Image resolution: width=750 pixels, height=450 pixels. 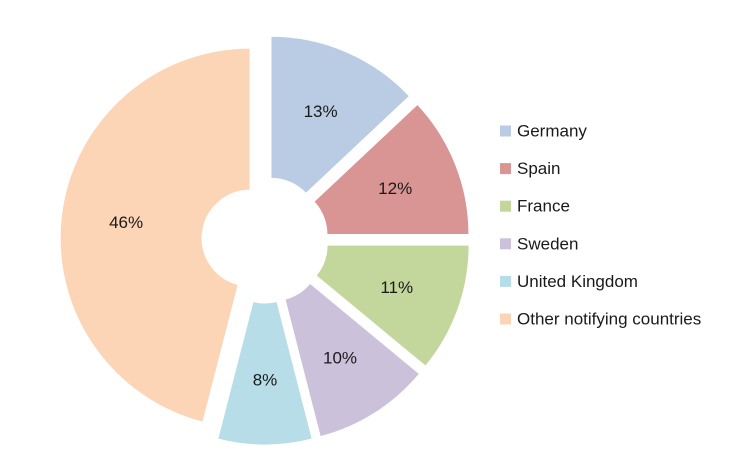 I want to click on legend-label-sweden: Sweden, so click(x=547, y=243).